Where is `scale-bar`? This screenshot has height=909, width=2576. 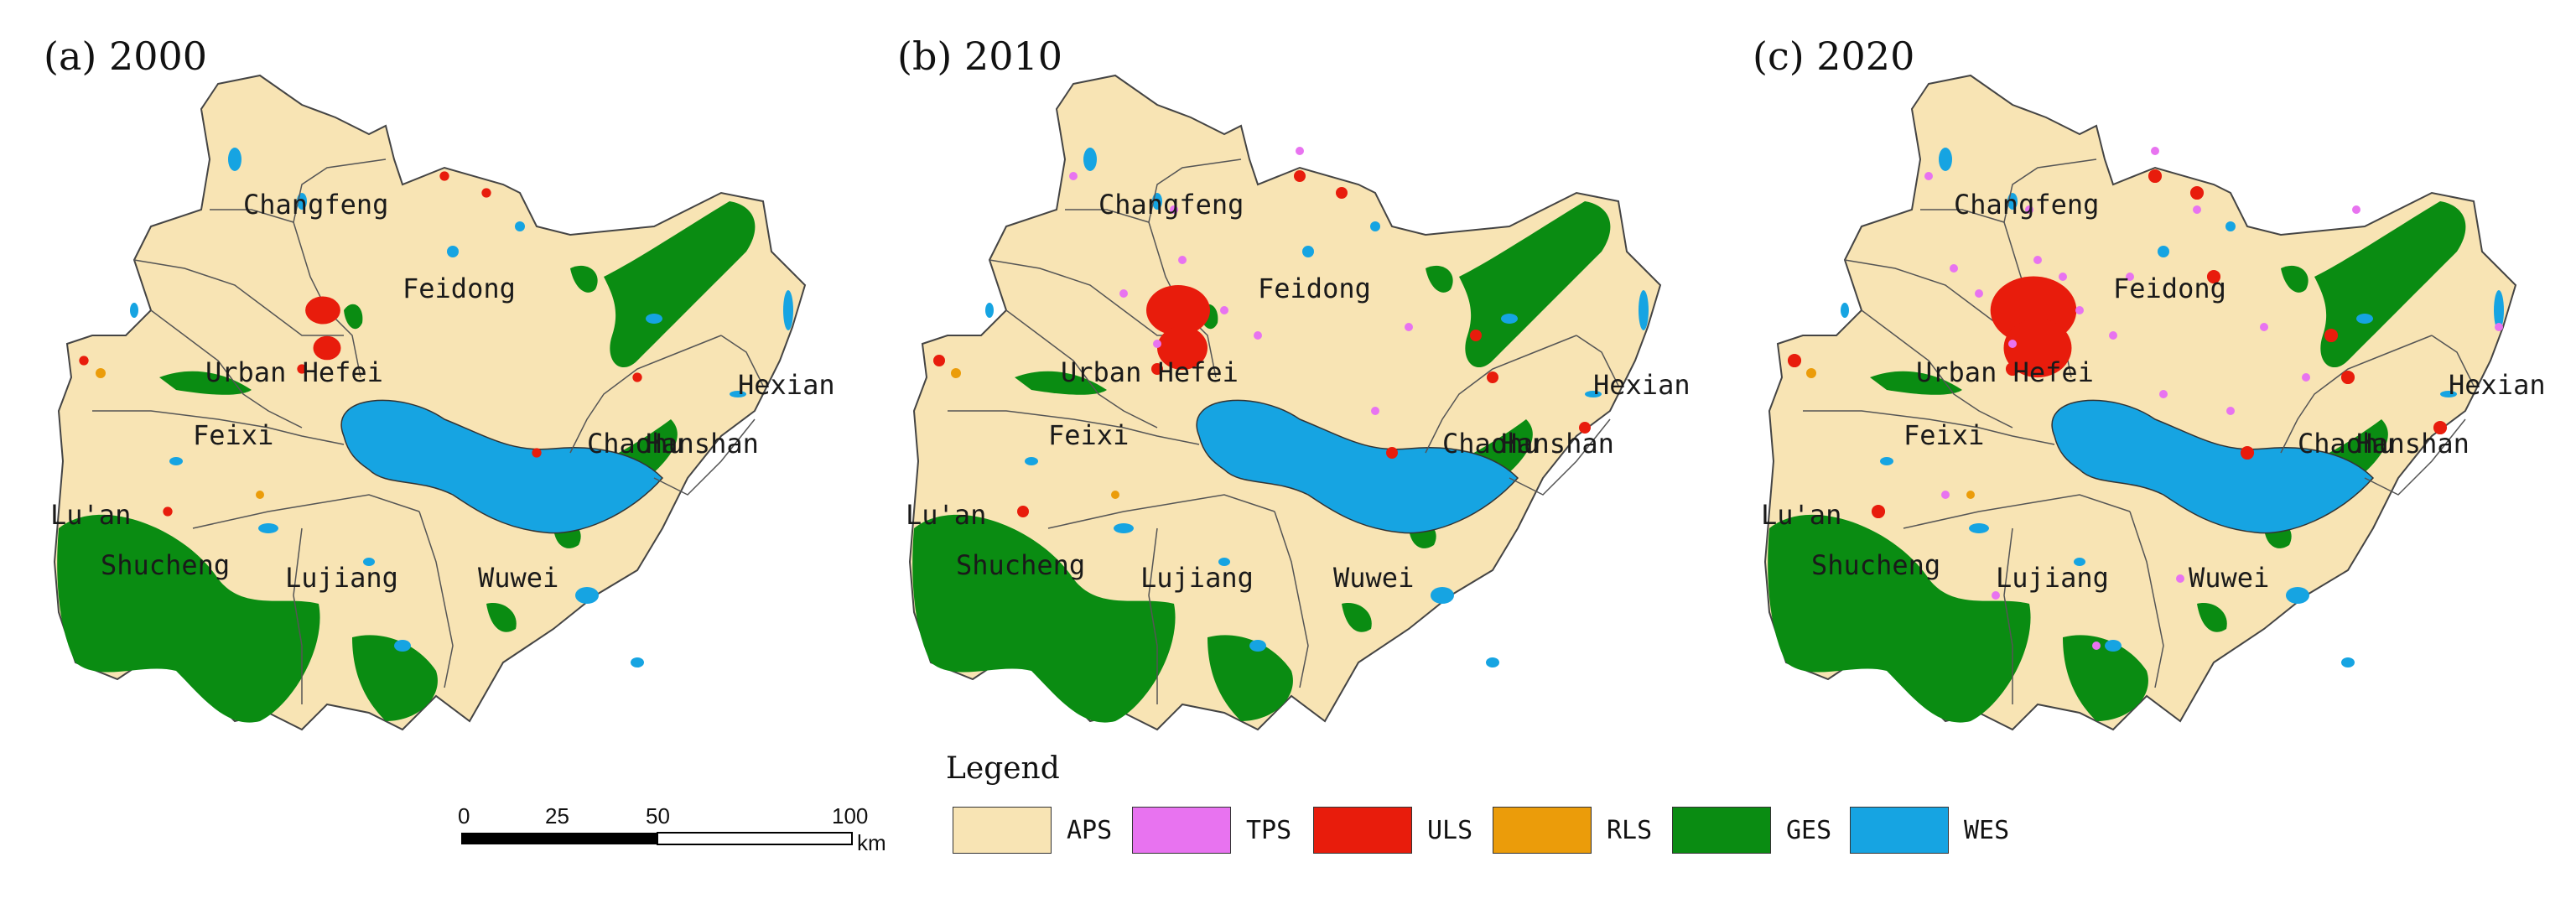
scale-bar is located at coordinates (657, 838).